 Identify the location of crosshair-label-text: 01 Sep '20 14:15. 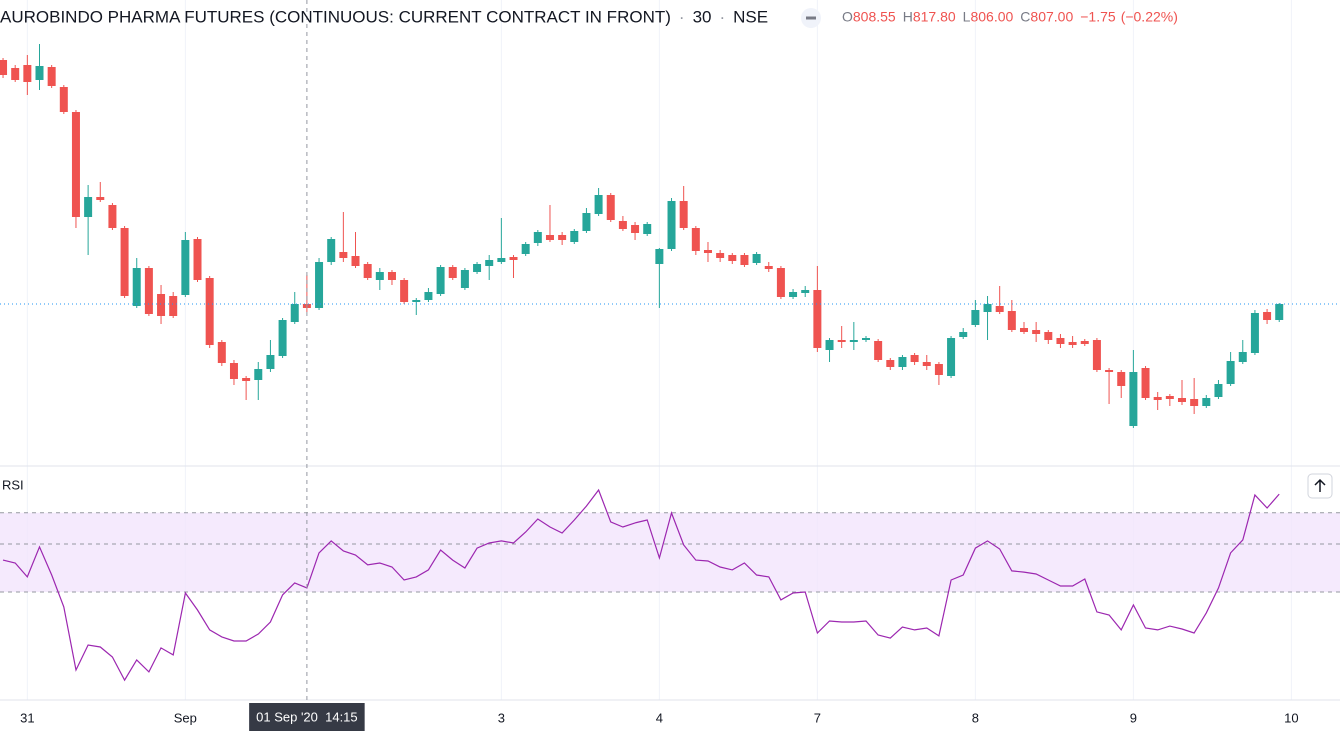
(307, 716).